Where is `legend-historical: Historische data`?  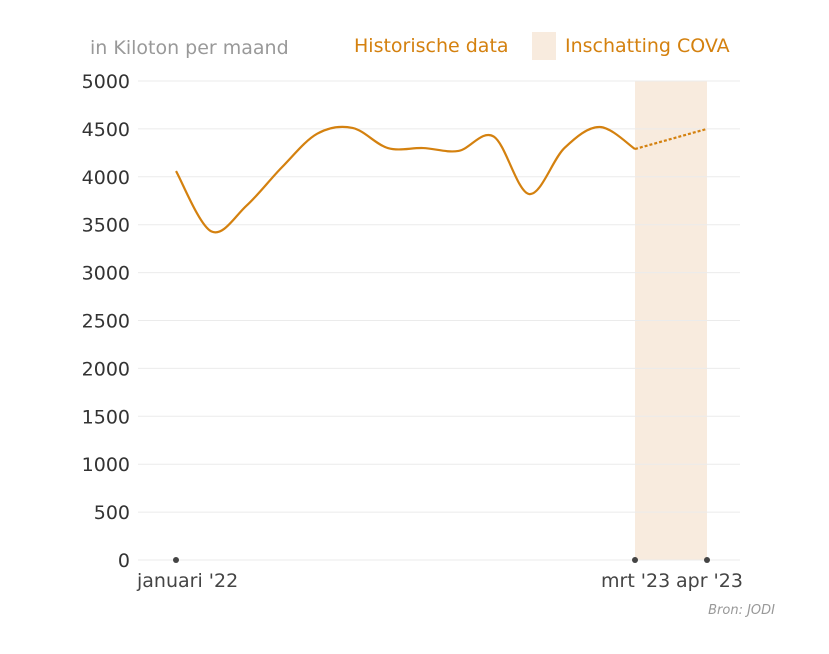
legend-historical: Historische data is located at coordinates (431, 46).